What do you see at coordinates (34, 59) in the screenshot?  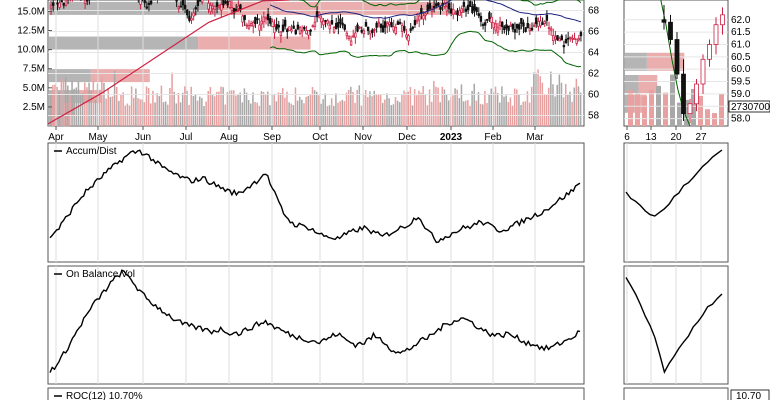 I see `volume-axis-ticks: 2.5M 5.0M 7.5M 10.0M 12.5M 15.0M` at bounding box center [34, 59].